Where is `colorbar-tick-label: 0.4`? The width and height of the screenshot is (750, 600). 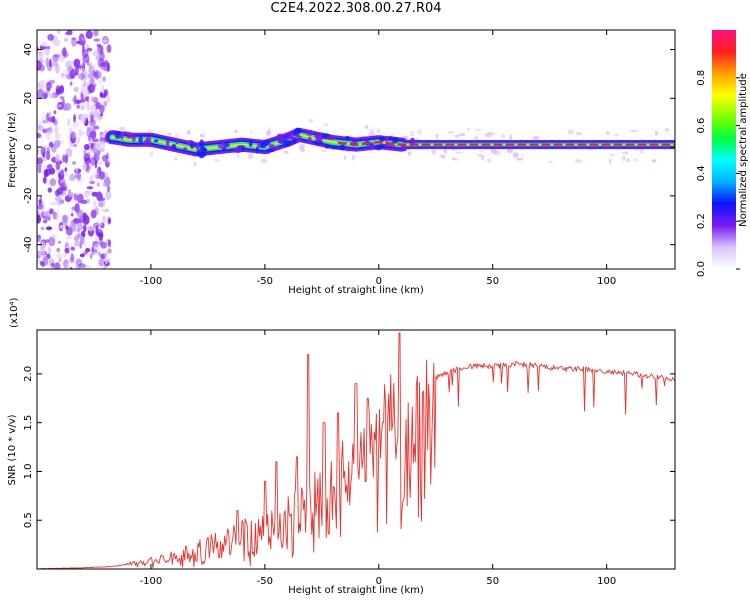
colorbar-tick-label: 0.4 is located at coordinates (701, 173).